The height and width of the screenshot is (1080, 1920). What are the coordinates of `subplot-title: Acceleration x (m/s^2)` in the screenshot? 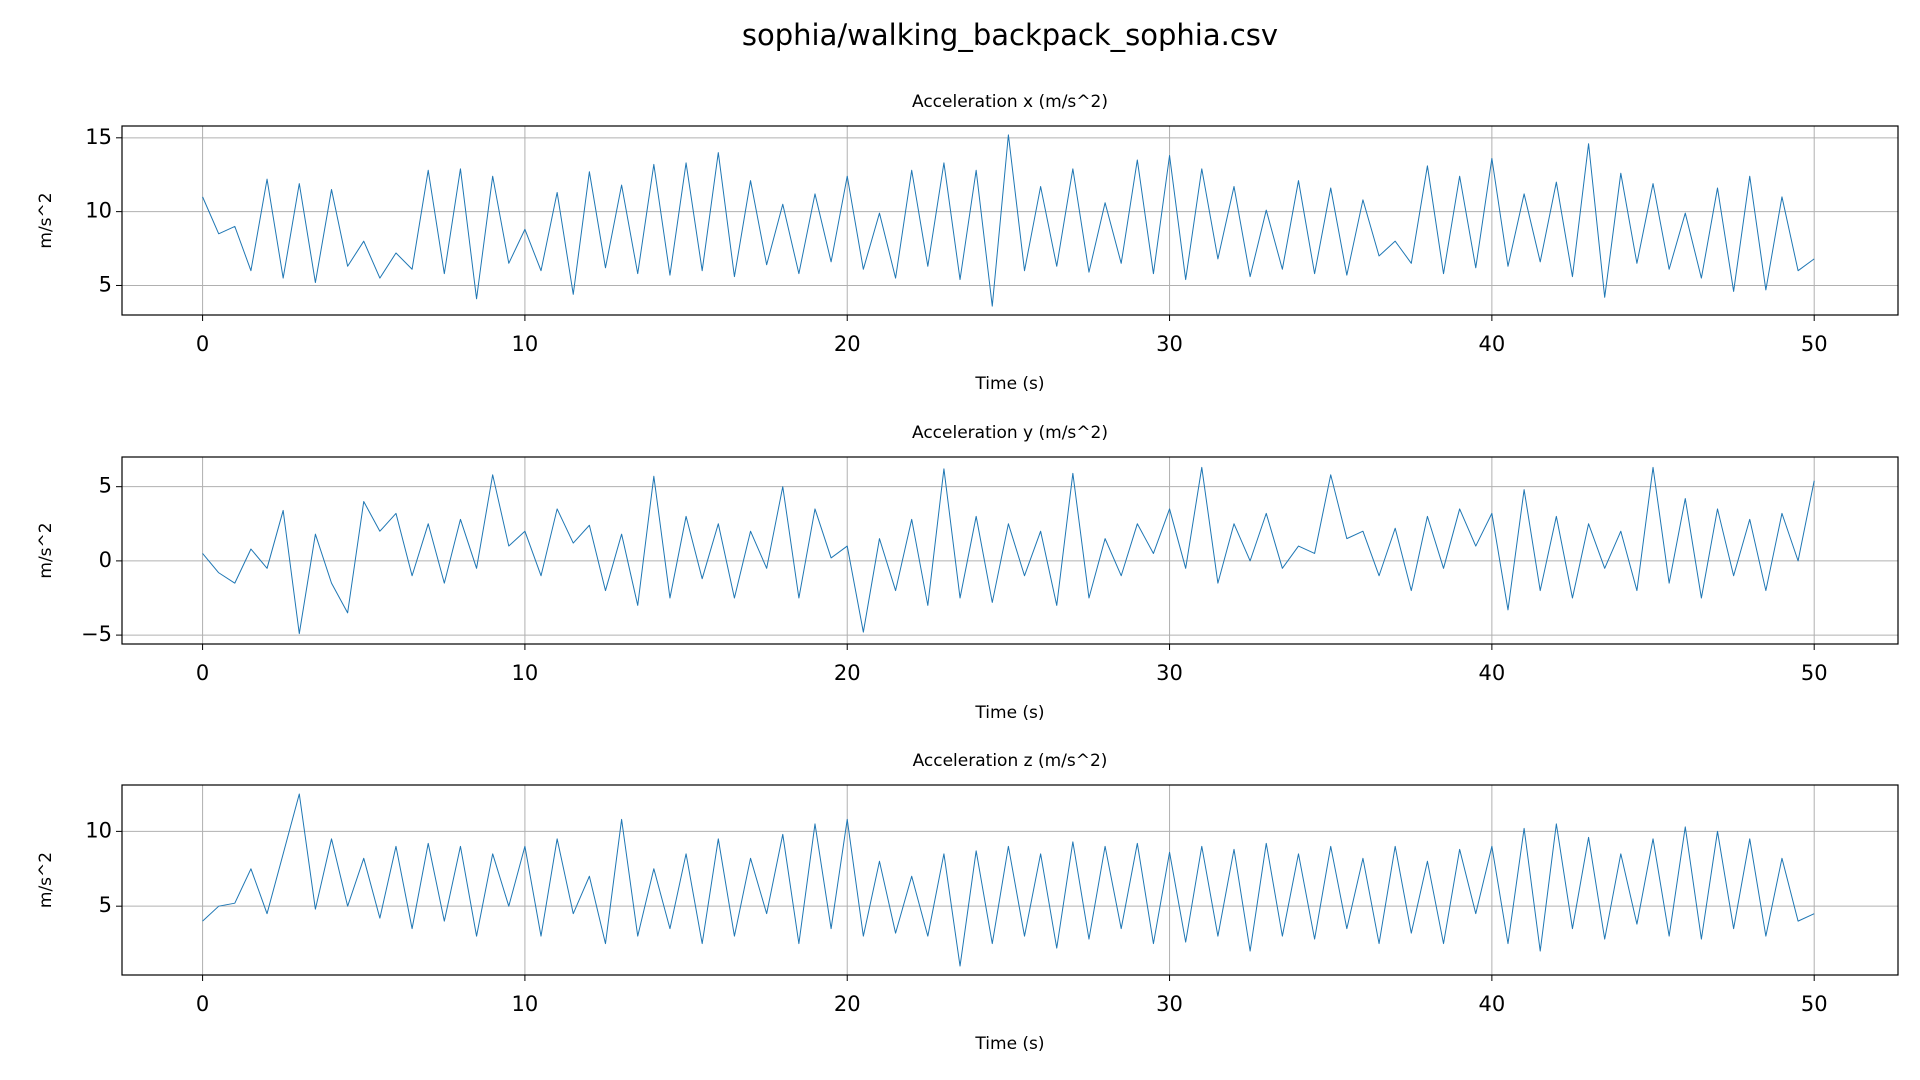 It's located at (1010, 102).